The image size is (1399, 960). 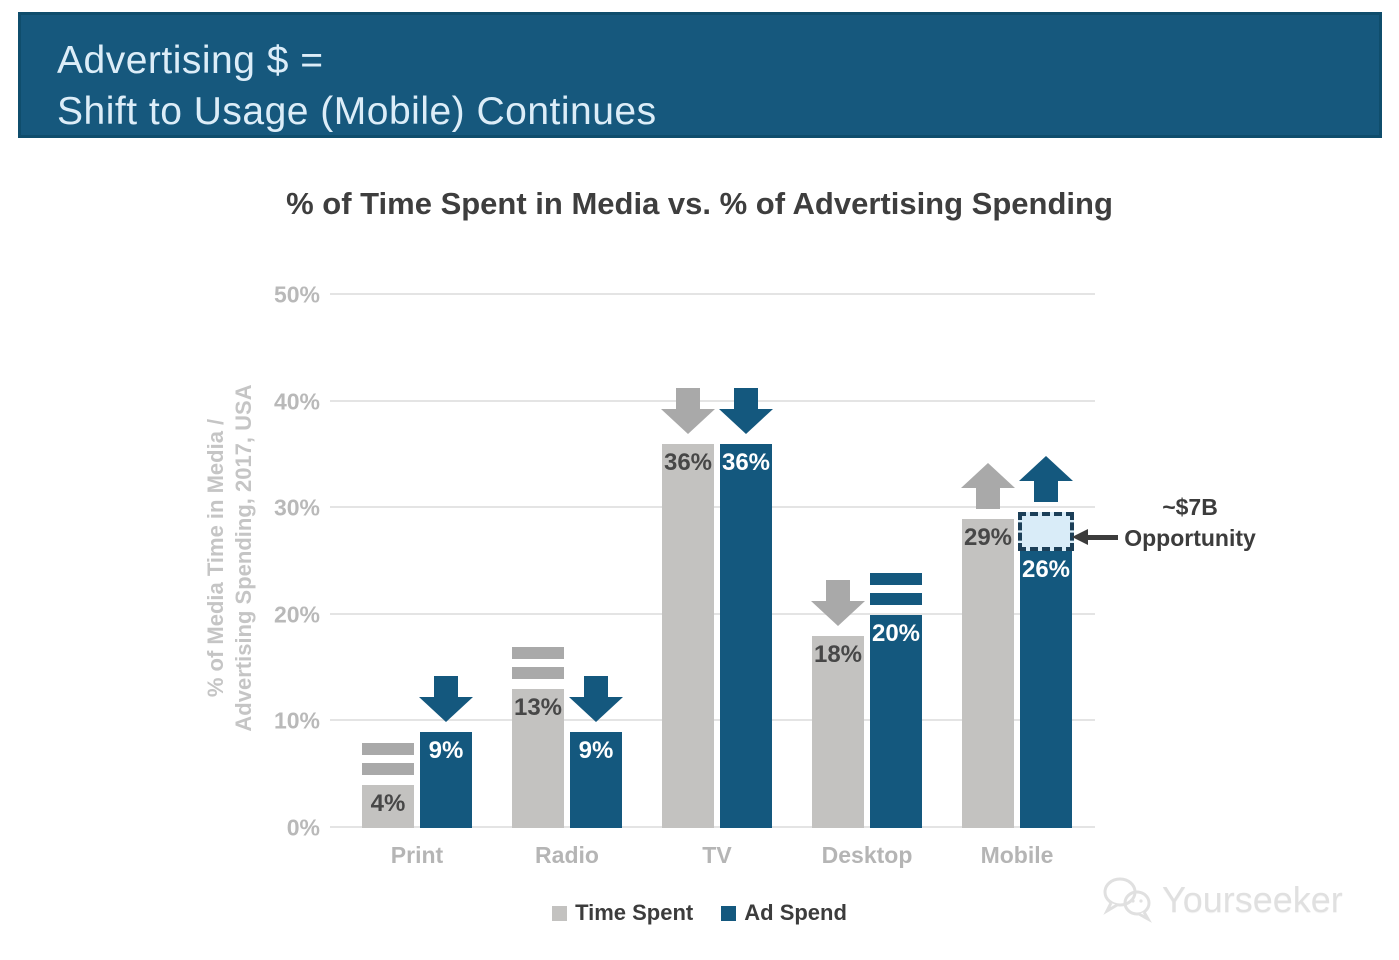 I want to click on bar-tv-ad-spend: 36%, so click(x=746, y=636).